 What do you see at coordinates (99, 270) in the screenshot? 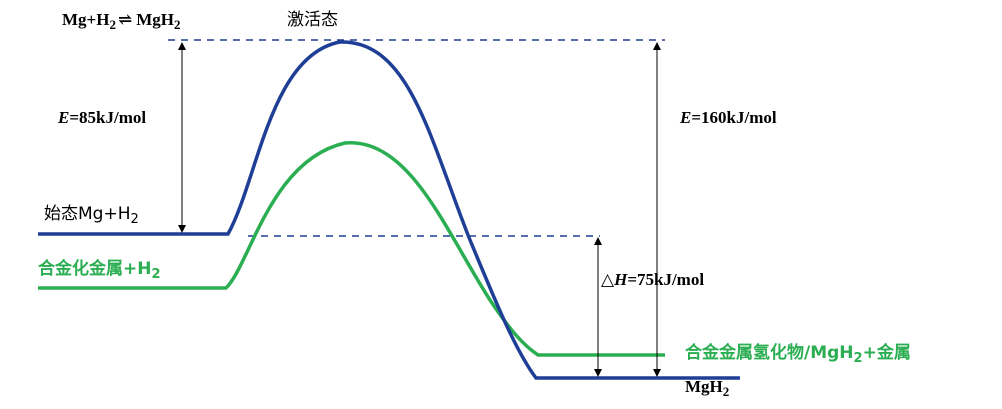
I see `alloy-metal-label: 合金化金属+H2` at bounding box center [99, 270].